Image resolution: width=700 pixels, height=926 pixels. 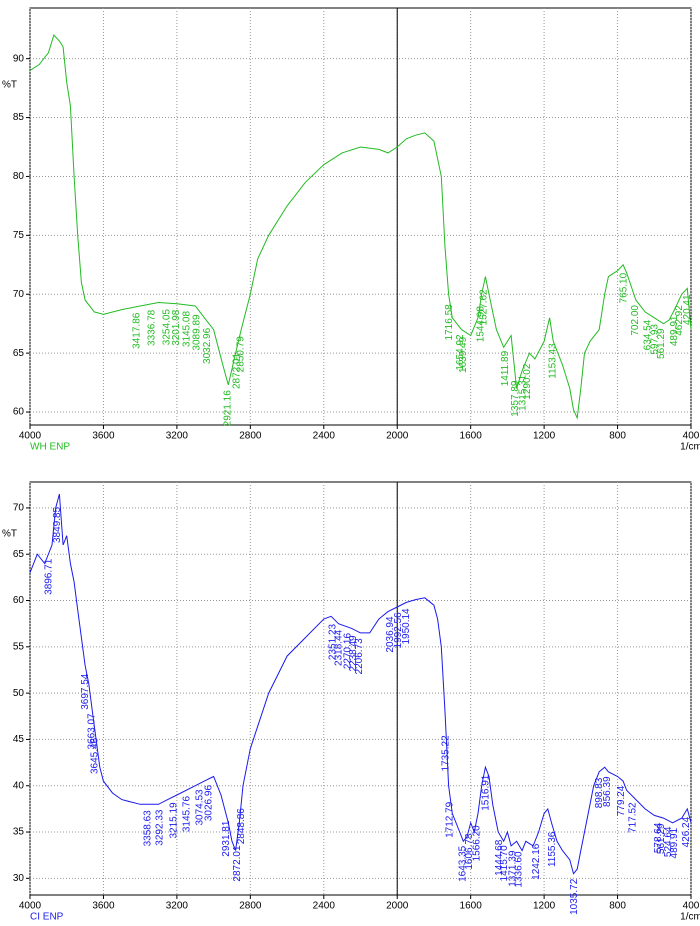 What do you see at coordinates (486, 792) in the screenshot?
I see `peak-label: 1516.91` at bounding box center [486, 792].